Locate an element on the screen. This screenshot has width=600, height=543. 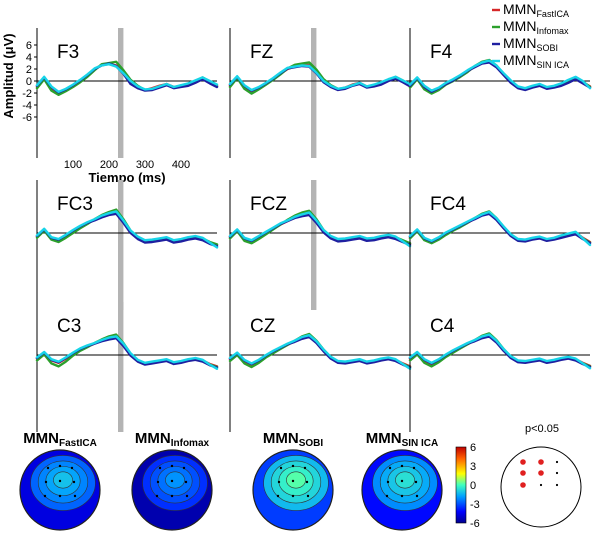
x-tick-label: 200 is located at coordinates (109, 165).